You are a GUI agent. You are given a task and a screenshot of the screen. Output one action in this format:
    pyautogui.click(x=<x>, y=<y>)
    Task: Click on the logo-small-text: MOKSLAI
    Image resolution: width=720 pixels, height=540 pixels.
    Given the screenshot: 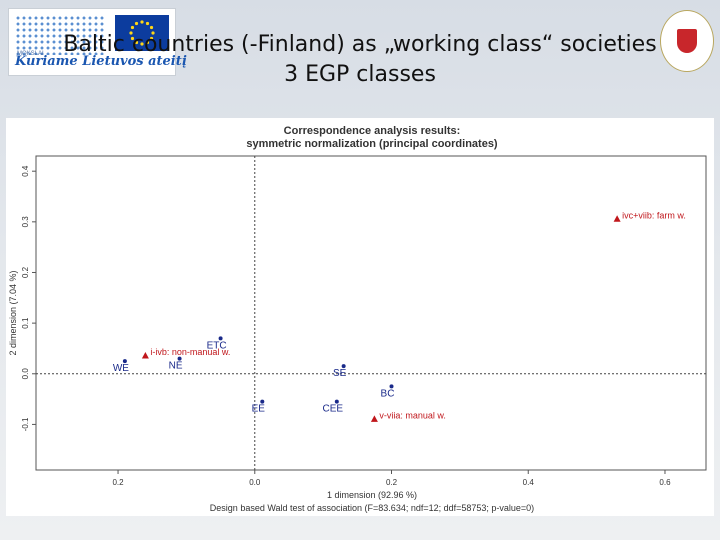 What is the action you would take?
    pyautogui.click(x=30, y=54)
    